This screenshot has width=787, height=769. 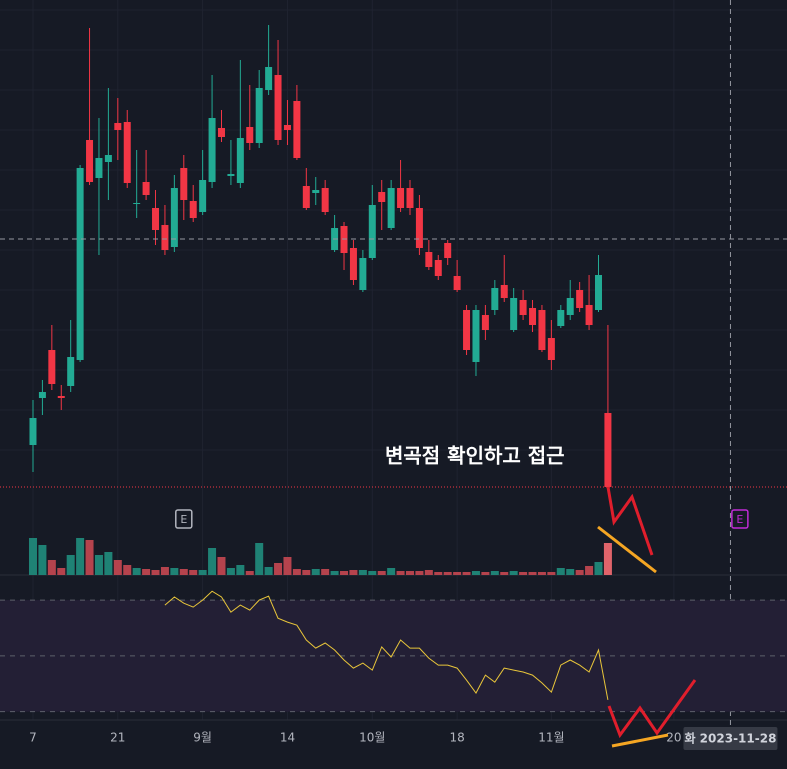 I want to click on x-tick-label: 11월, so click(x=551, y=738).